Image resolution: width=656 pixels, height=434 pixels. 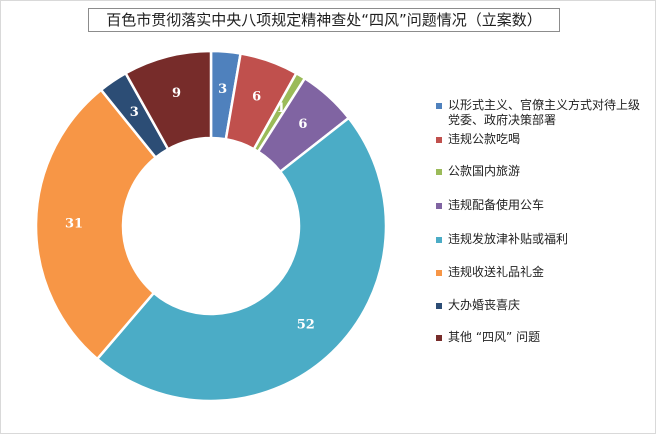 I want to click on data-label-0: 3, so click(x=222, y=89).